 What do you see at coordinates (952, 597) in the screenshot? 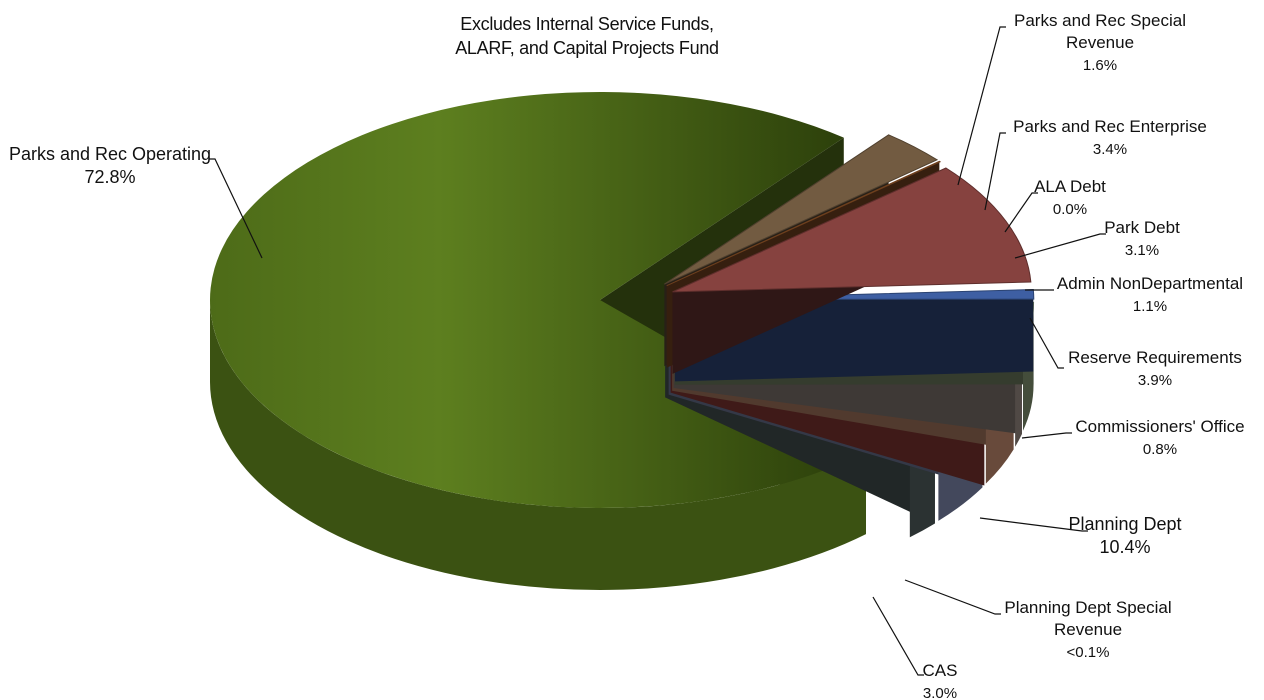
I see `leader-line-planning-dept-special-revenue` at bounding box center [952, 597].